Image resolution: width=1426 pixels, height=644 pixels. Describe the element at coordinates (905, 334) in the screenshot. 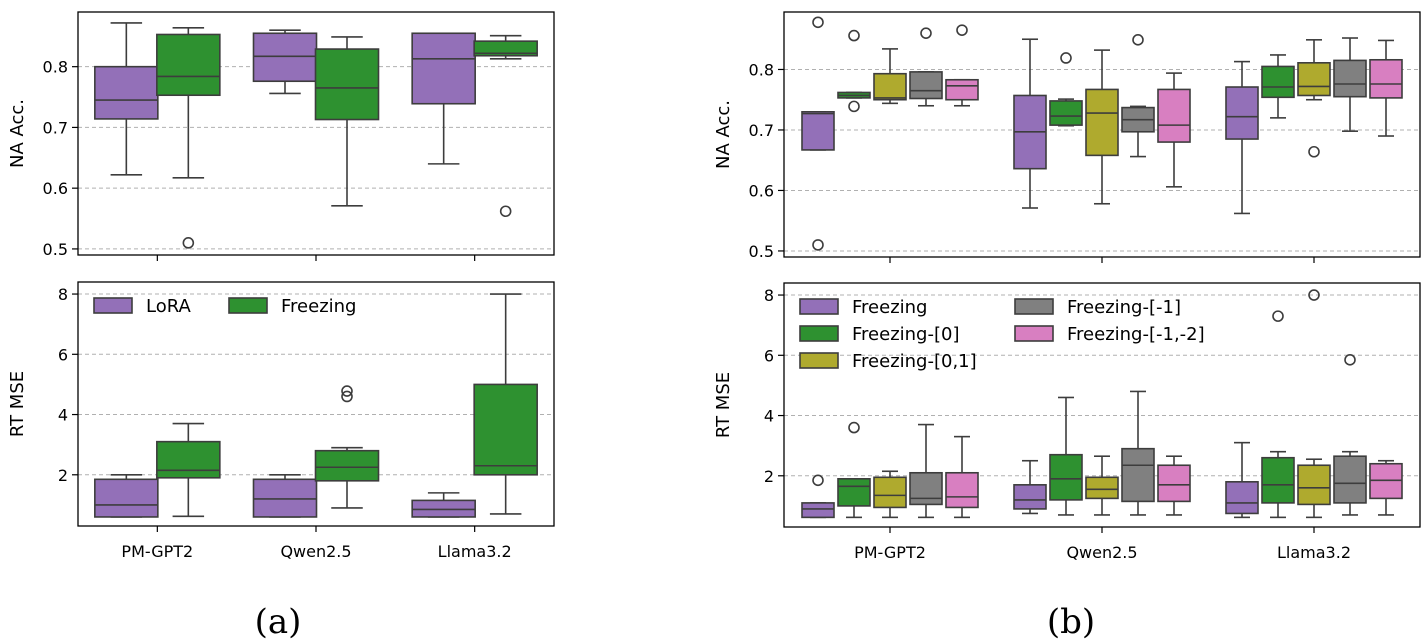

I see `legend-label: Freezing-[0]` at that location.